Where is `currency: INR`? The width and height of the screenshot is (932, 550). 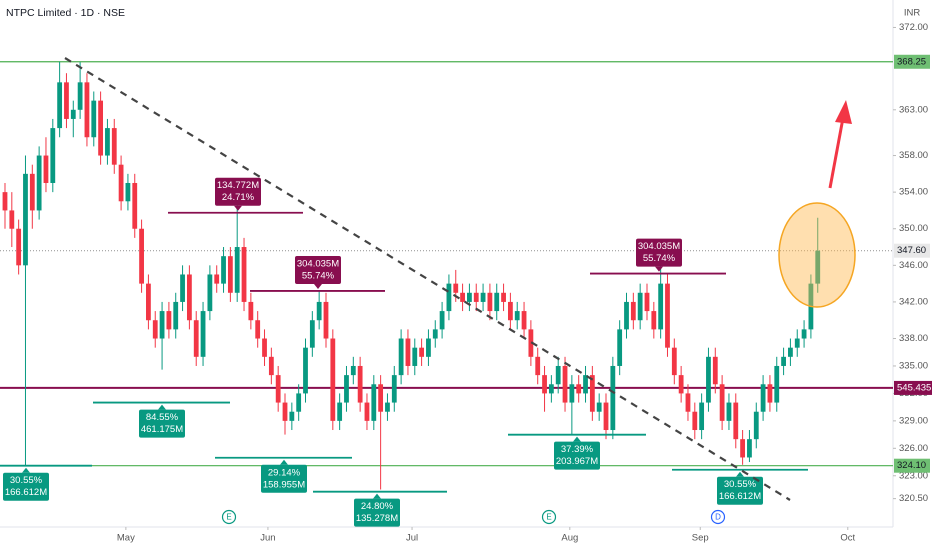 currency: INR is located at coordinates (912, 13).